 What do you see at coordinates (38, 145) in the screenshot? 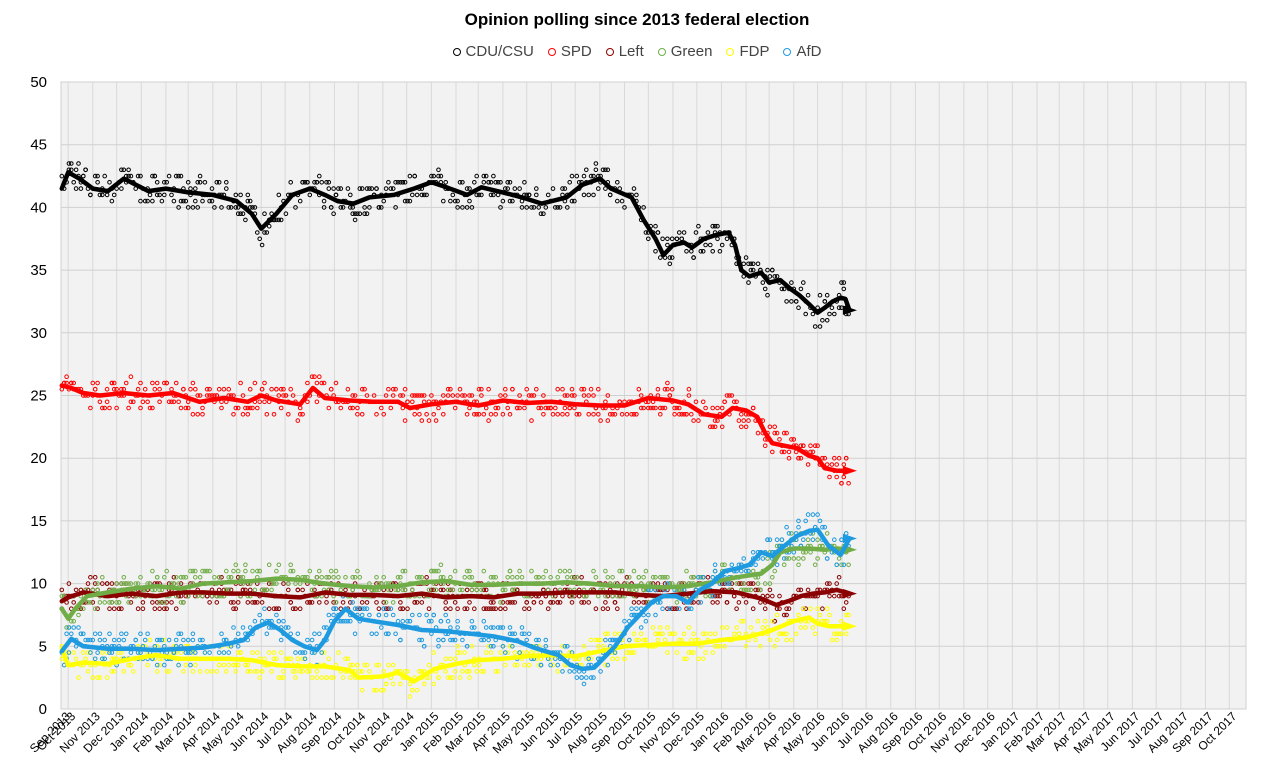
I see `y-tick-label: 45` at bounding box center [38, 145].